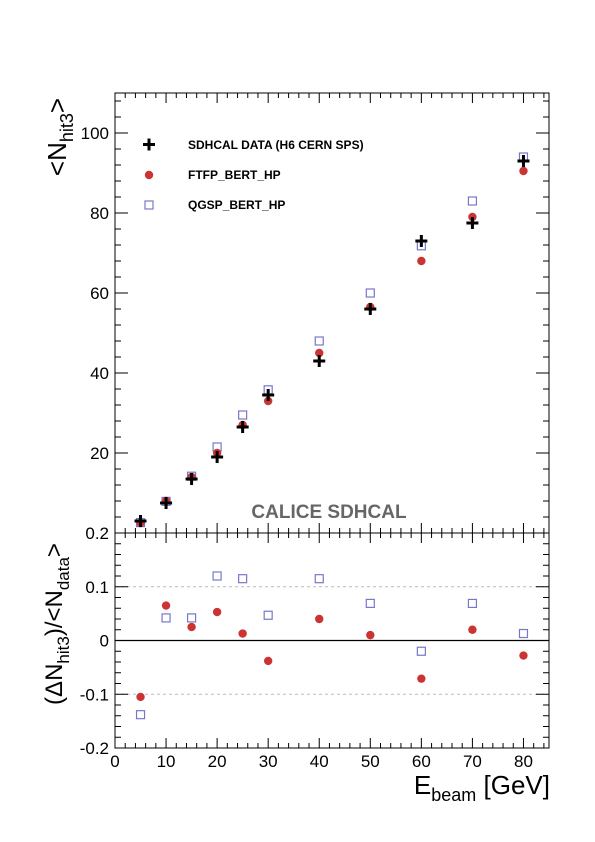 The height and width of the screenshot is (842, 595). I want to click on bot-ylabel-a: (ΔN, so click(54, 684).